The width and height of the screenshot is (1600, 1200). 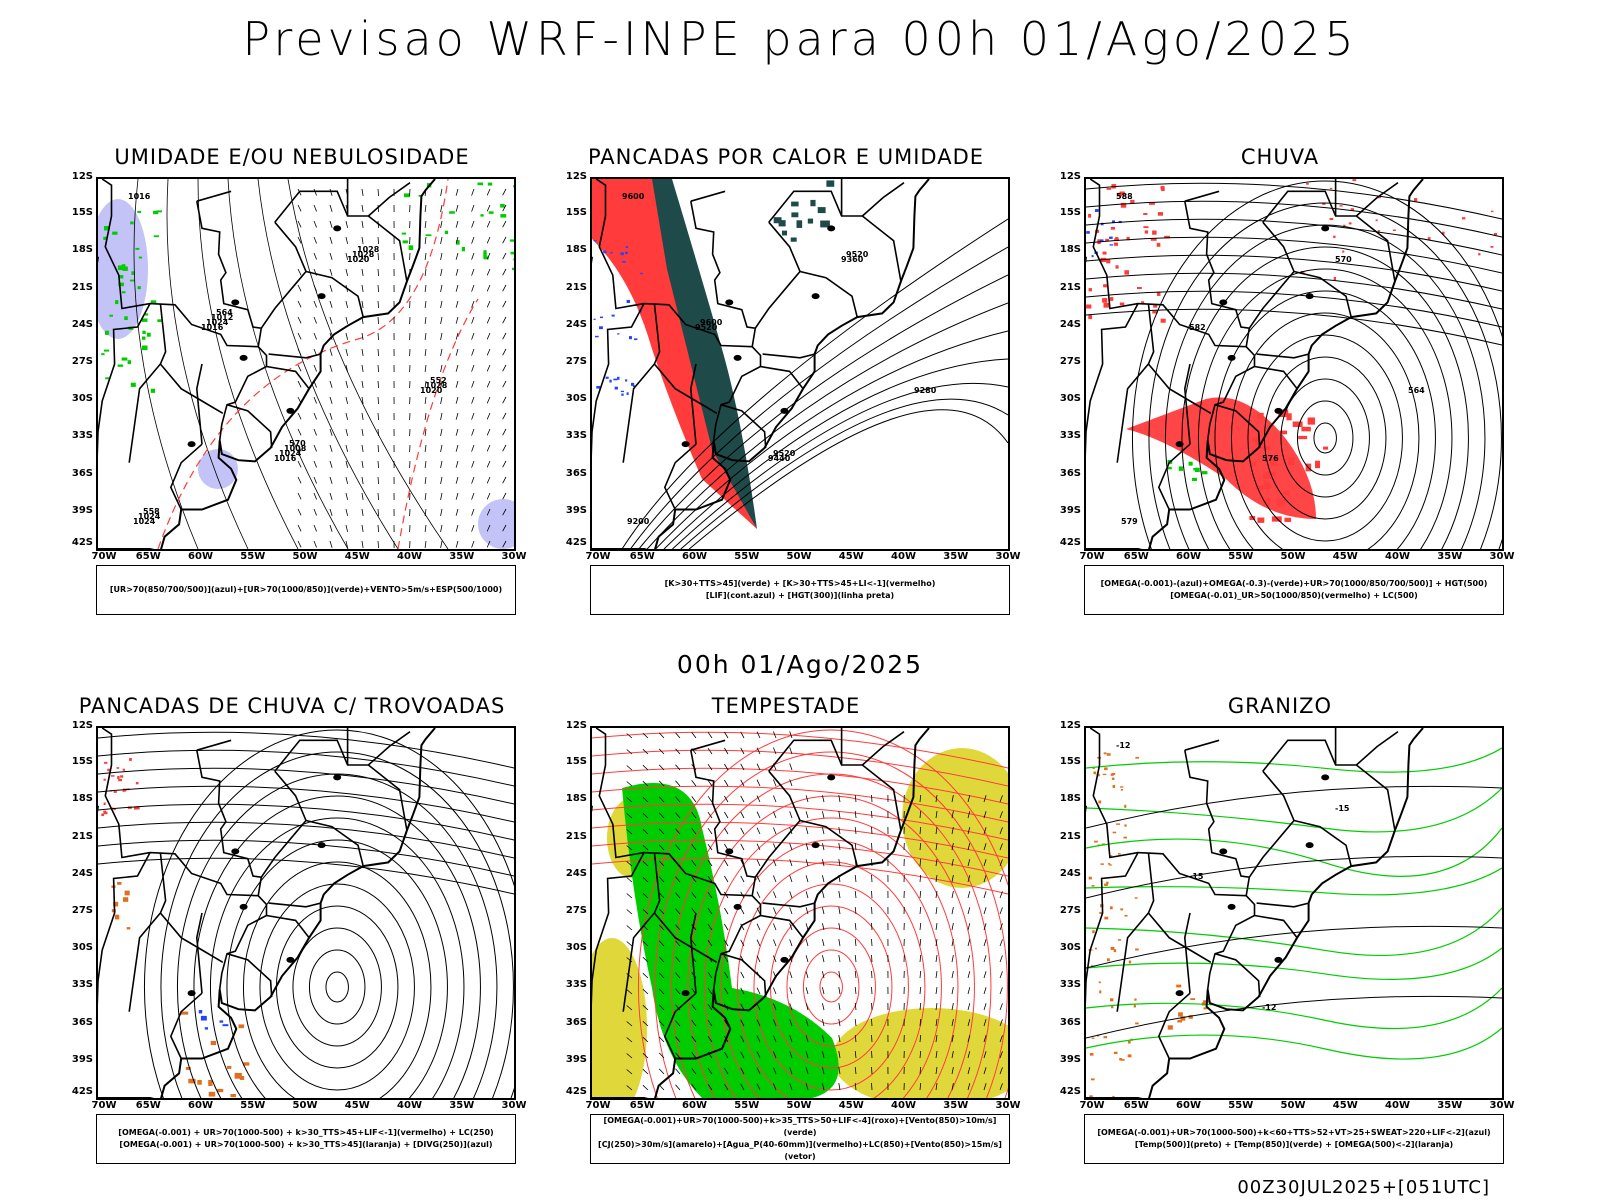 I want to click on contour-label: 1016, so click(x=212, y=327).